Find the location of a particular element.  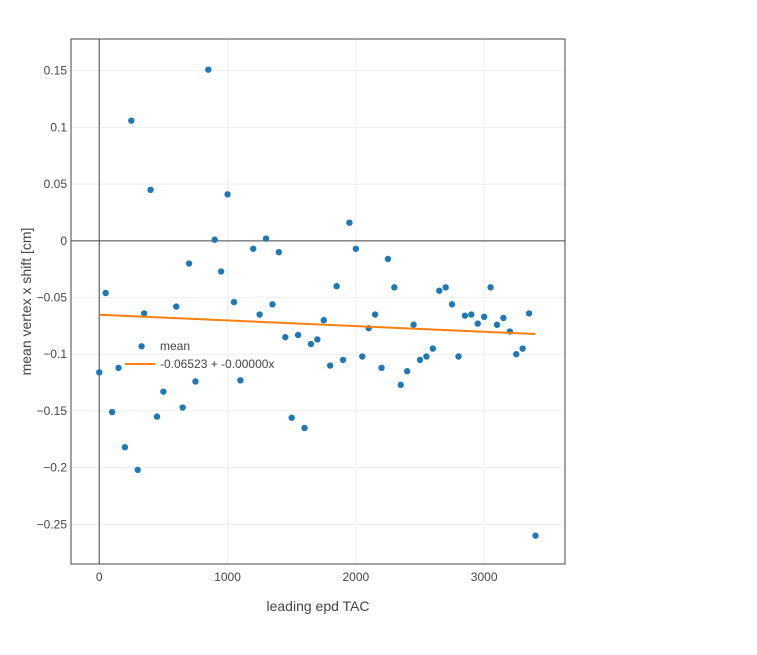

y-tick-label: 0.15 is located at coordinates (56, 71).